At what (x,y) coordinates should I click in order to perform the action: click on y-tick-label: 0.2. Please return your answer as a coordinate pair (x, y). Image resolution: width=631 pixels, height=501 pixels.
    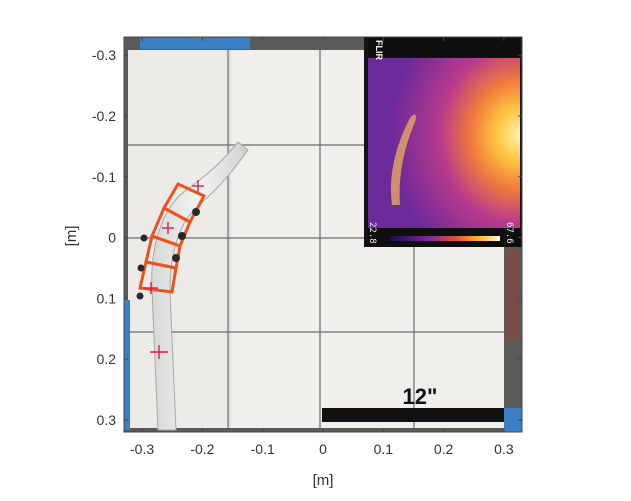
    Looking at the image, I should click on (107, 359).